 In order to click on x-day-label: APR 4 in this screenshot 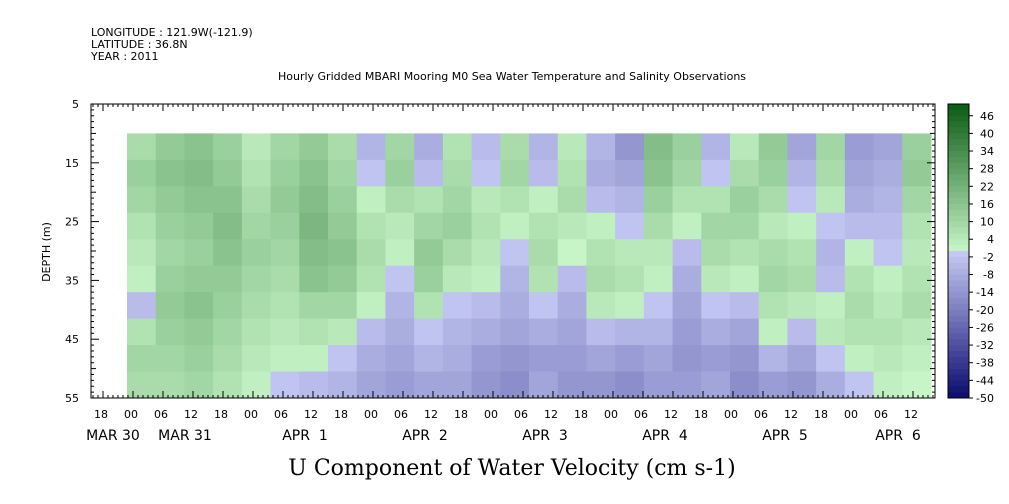, I will do `click(665, 436)`.